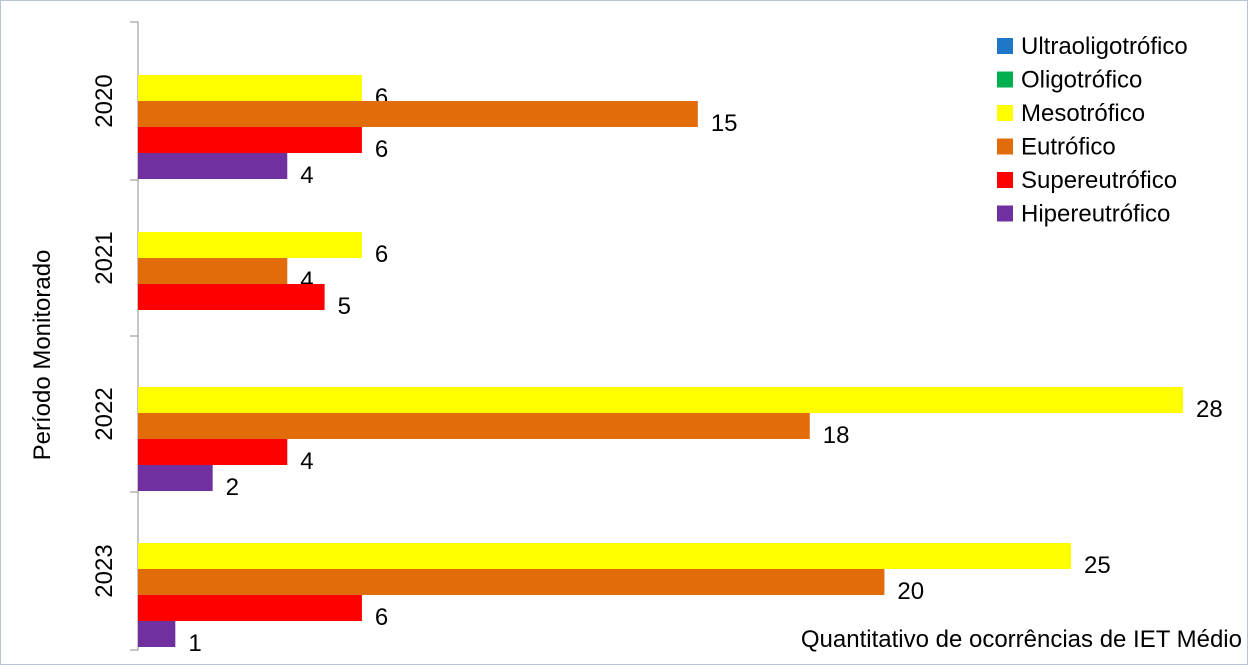 The height and width of the screenshot is (665, 1248). I want to click on legend-label: Mesotrófico, so click(1083, 113).